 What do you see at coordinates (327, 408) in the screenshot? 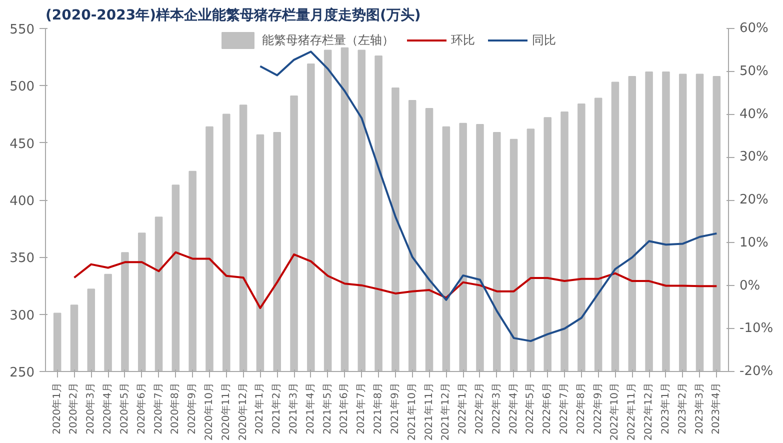
I see `x-tick-label: 2021年5月` at bounding box center [327, 408].